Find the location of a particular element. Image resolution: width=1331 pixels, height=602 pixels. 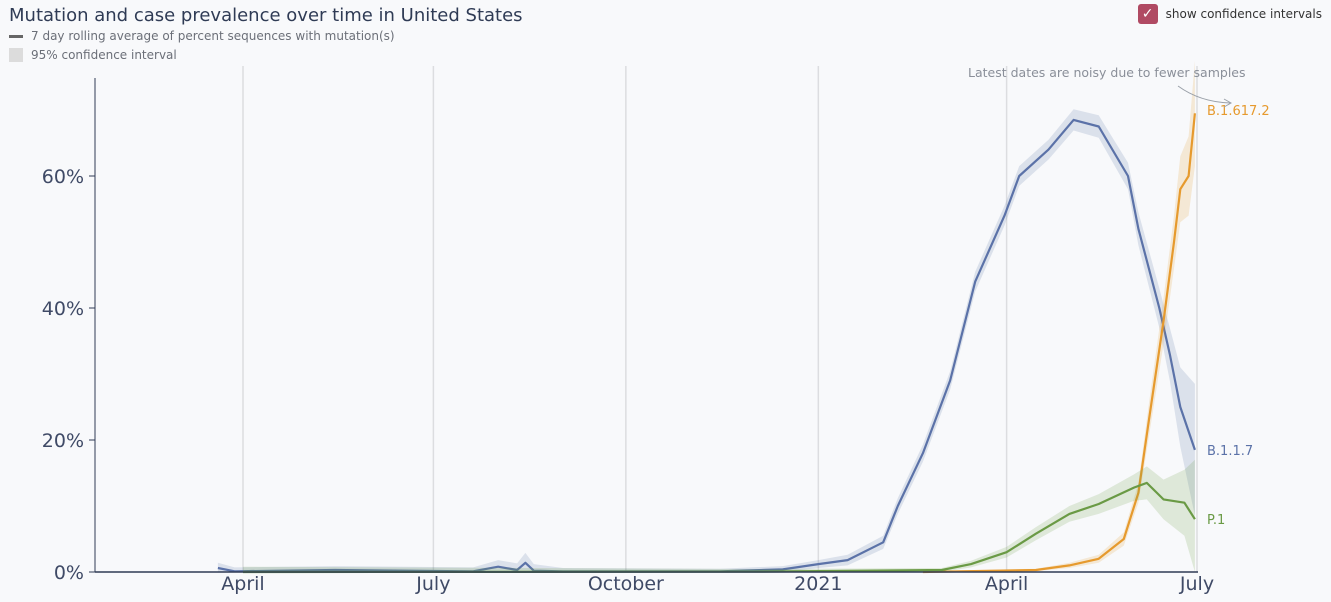

series-label: P.1 is located at coordinates (1216, 520).